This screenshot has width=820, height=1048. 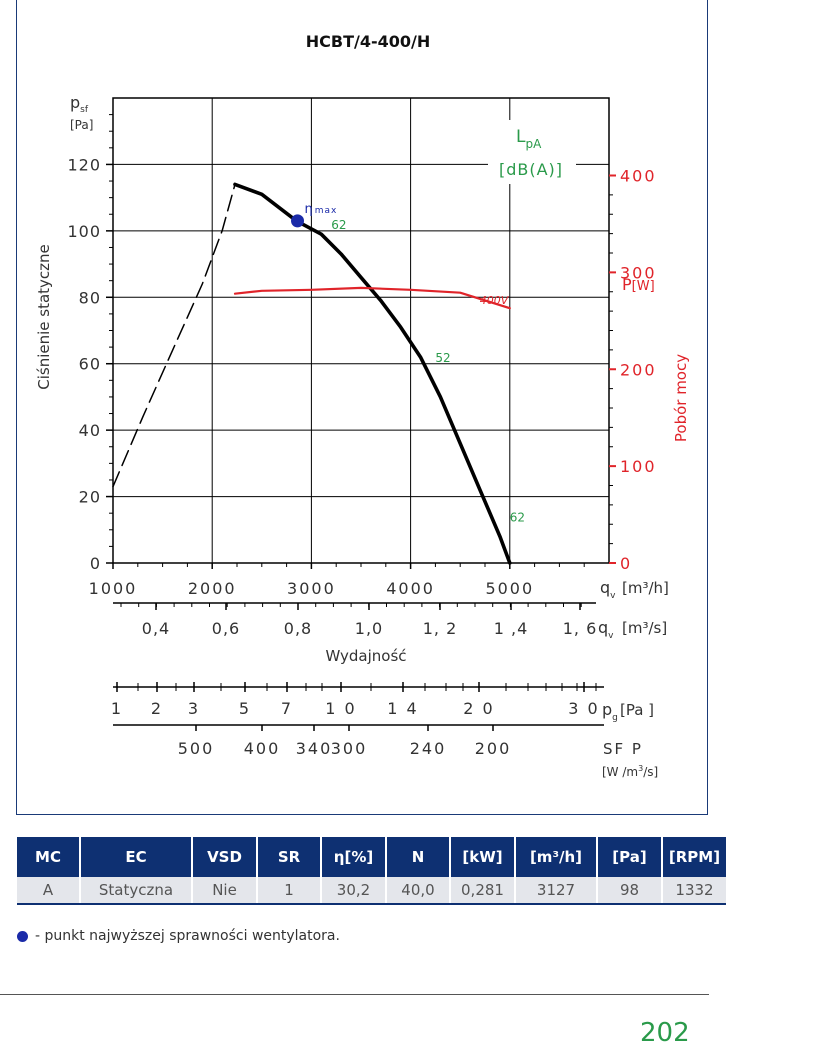 I want to click on eta-max-dot-icon, so click(x=22, y=936).